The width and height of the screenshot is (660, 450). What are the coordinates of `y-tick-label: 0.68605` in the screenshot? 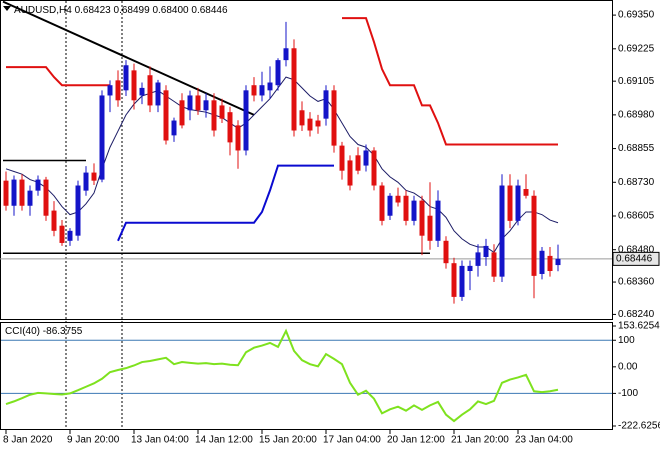 It's located at (636, 216).